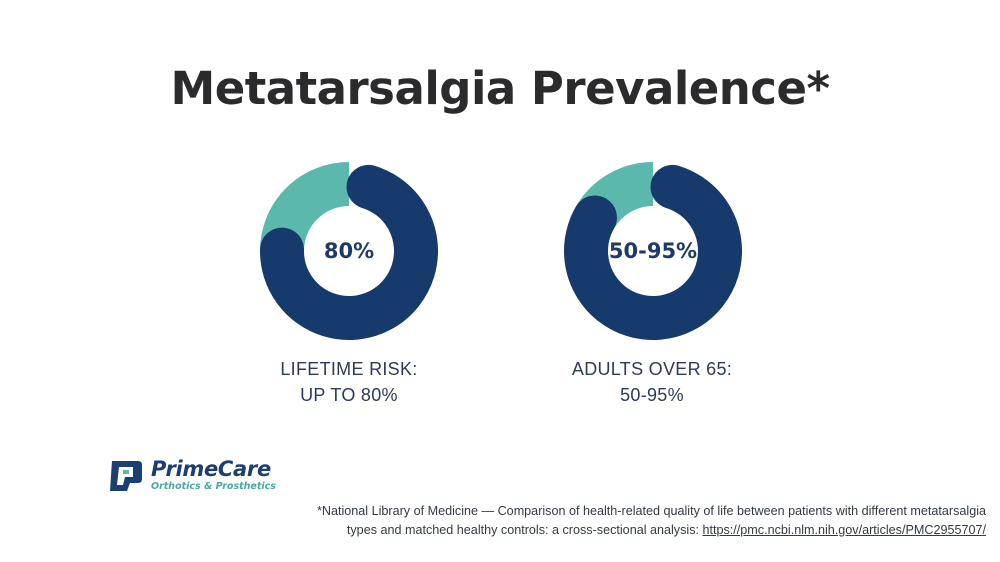 The width and height of the screenshot is (1000, 562). I want to click on caption-line: ADULTS OVER 65:, so click(652, 369).